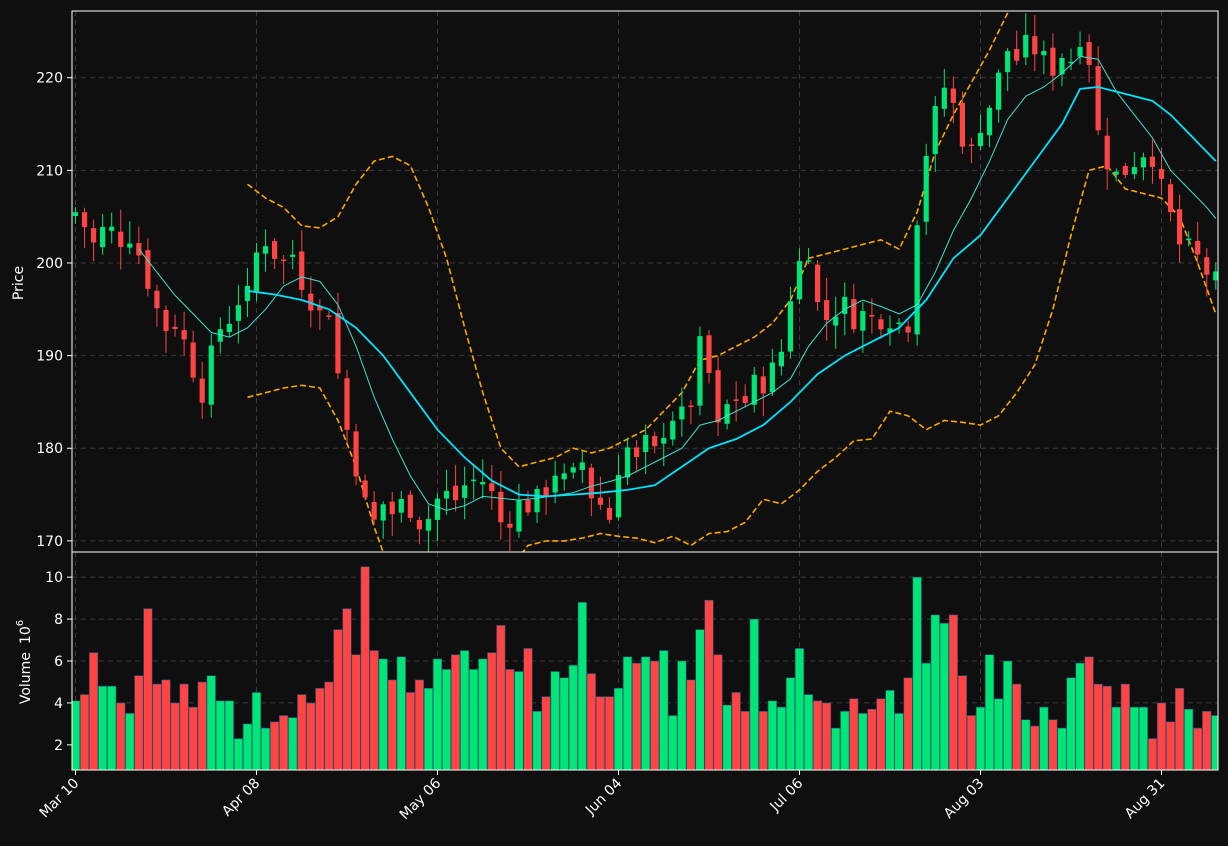 This screenshot has width=1228, height=846. What do you see at coordinates (58, 662) in the screenshot?
I see `volume-tick-label: 6` at bounding box center [58, 662].